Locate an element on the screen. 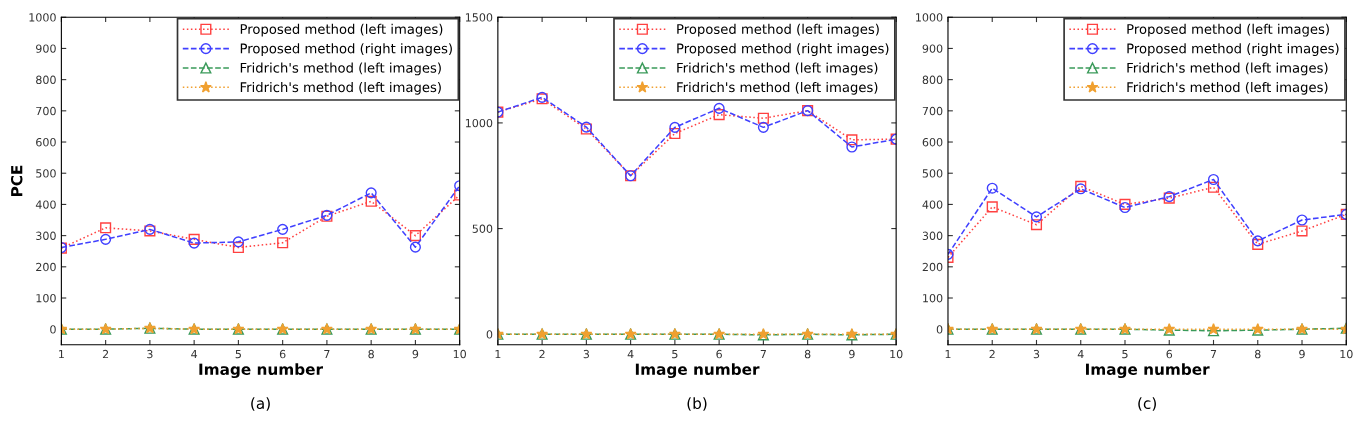 This screenshot has height=431, width=1364. text: (a) is located at coordinates (260, 404).